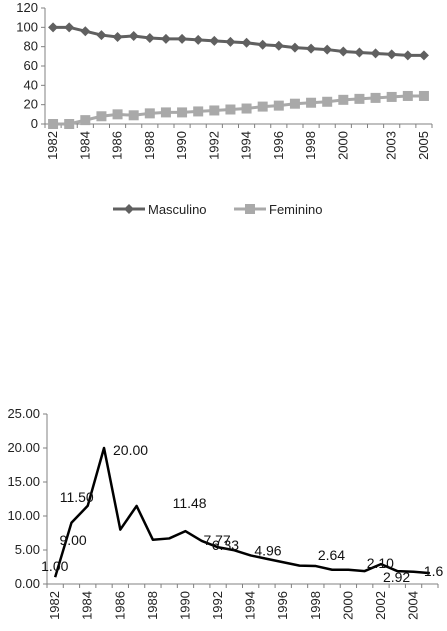 This screenshot has width=447, height=631. Describe the element at coordinates (380, 563) in the screenshot. I see `data-label: 2.10` at that location.